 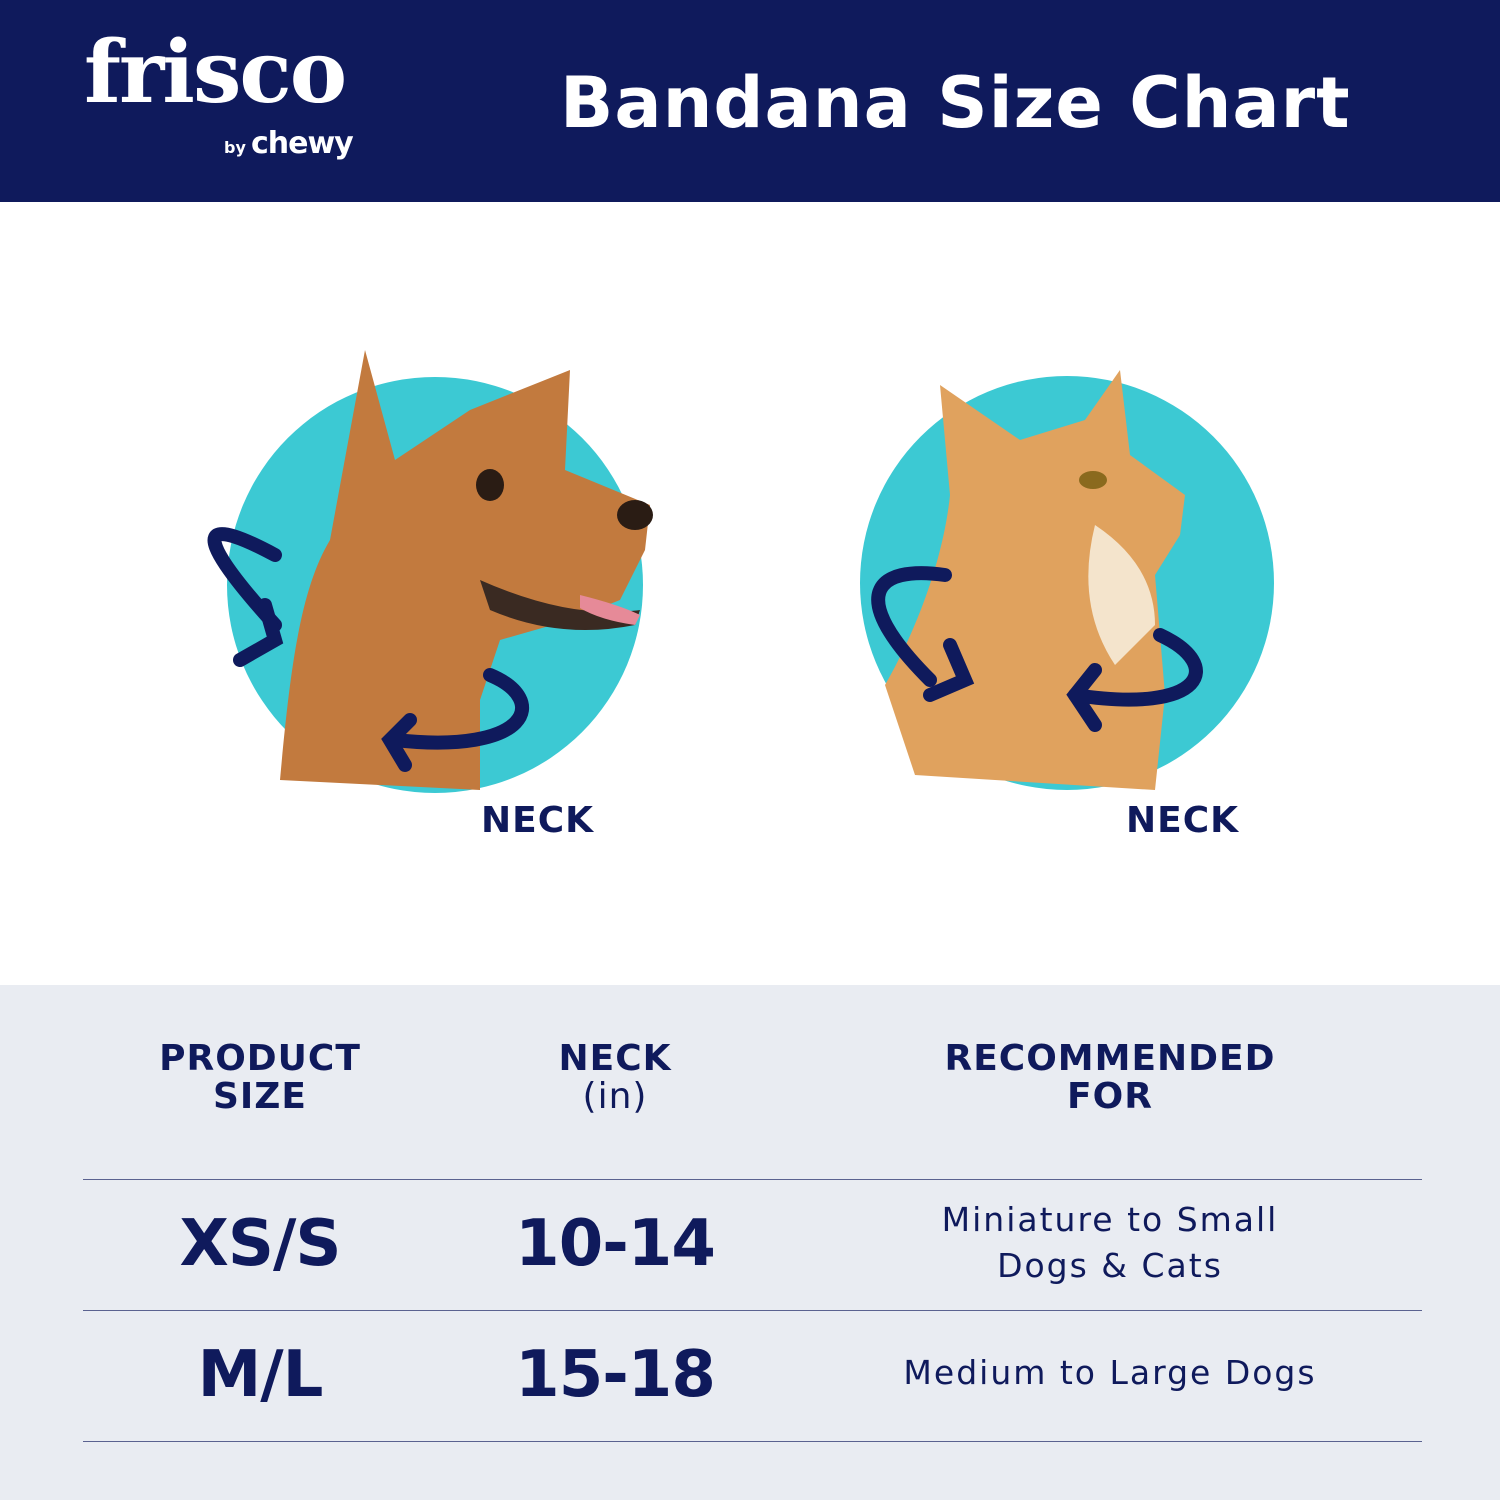 I want to click on header-recommended-for: RECOMMENDED FOR, so click(x=1110, y=1077).